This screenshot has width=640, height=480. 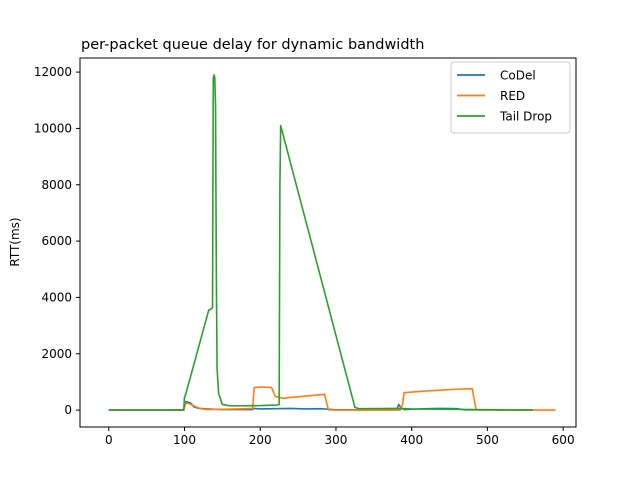 What do you see at coordinates (68, 410) in the screenshot?
I see `y-tick-label: 0` at bounding box center [68, 410].